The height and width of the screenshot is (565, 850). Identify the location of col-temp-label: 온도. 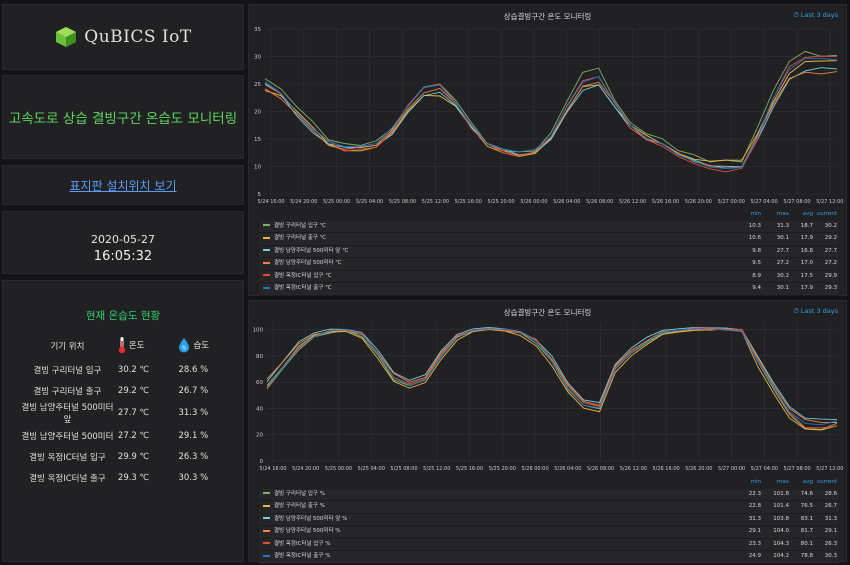
(136, 345).